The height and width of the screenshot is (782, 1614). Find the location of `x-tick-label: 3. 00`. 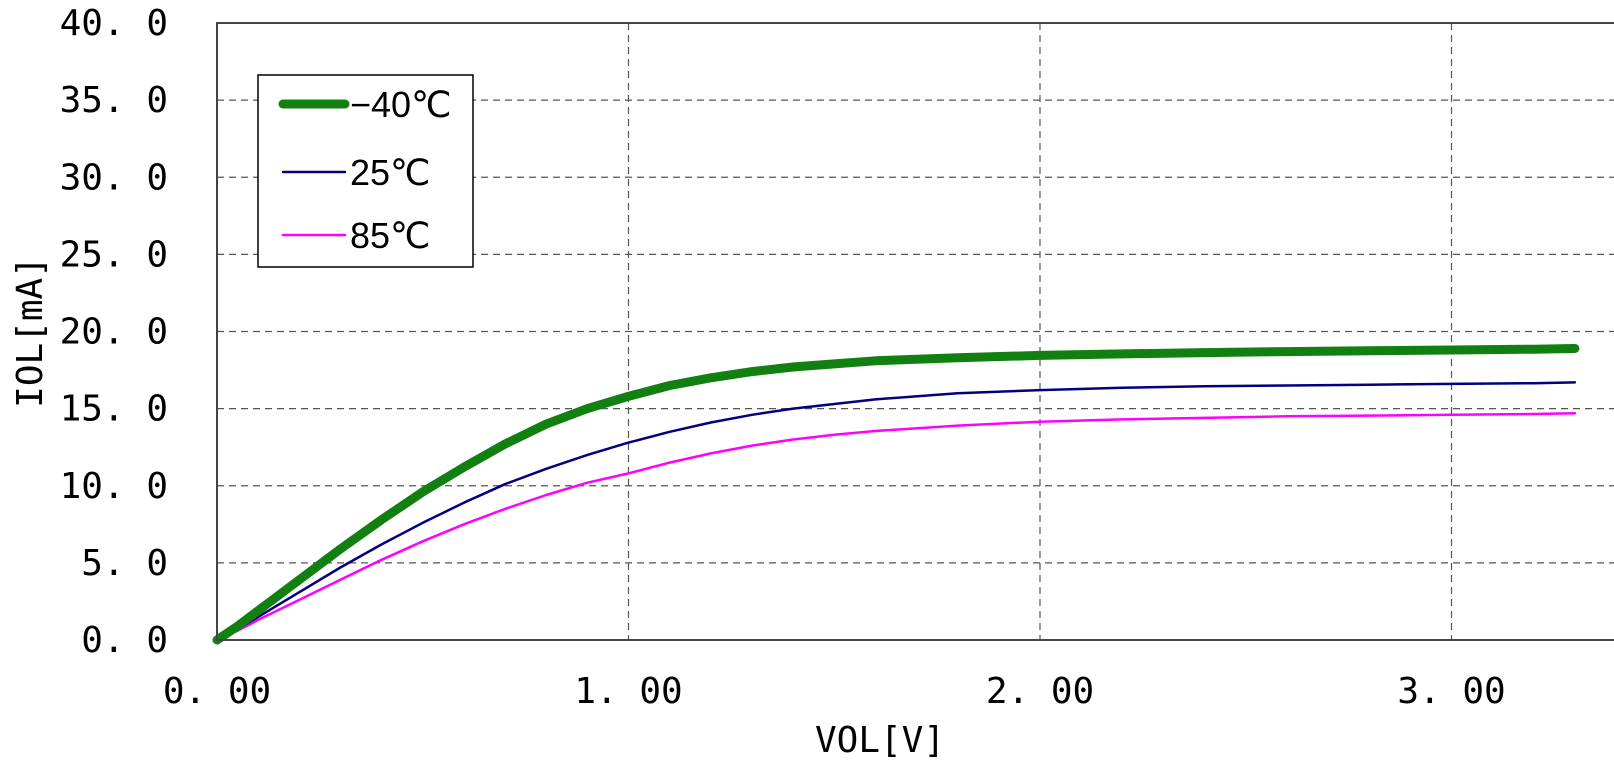

x-tick-label: 3. 00 is located at coordinates (1451, 691).